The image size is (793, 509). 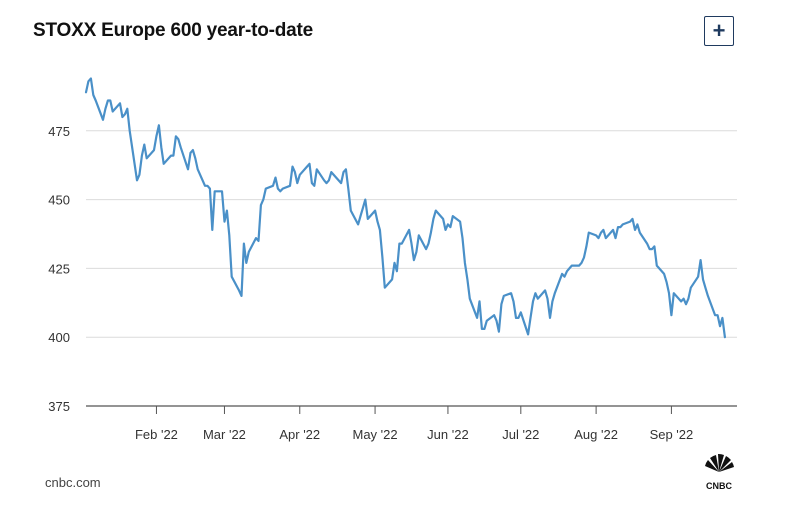 What do you see at coordinates (448, 434) in the screenshot?
I see `x-tick-label: Jun '22` at bounding box center [448, 434].